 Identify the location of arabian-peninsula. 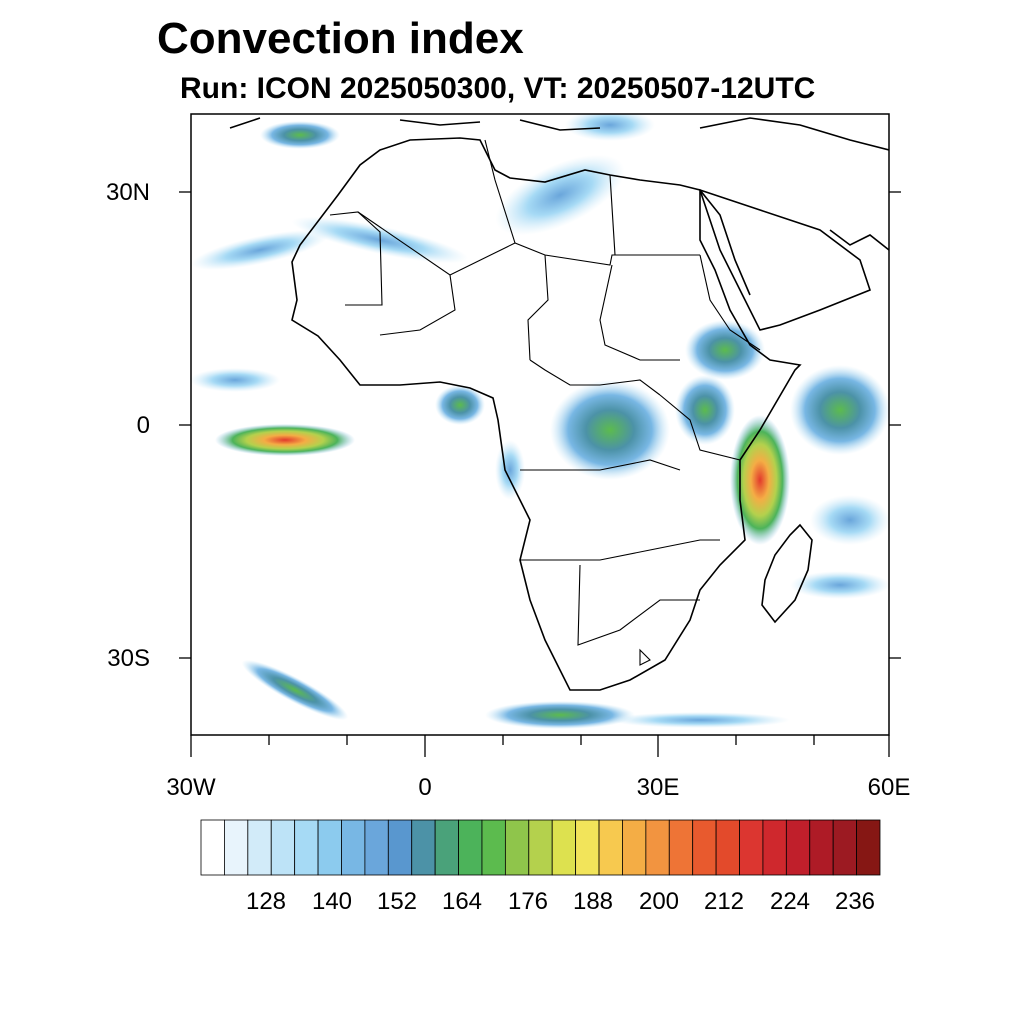
(784, 259).